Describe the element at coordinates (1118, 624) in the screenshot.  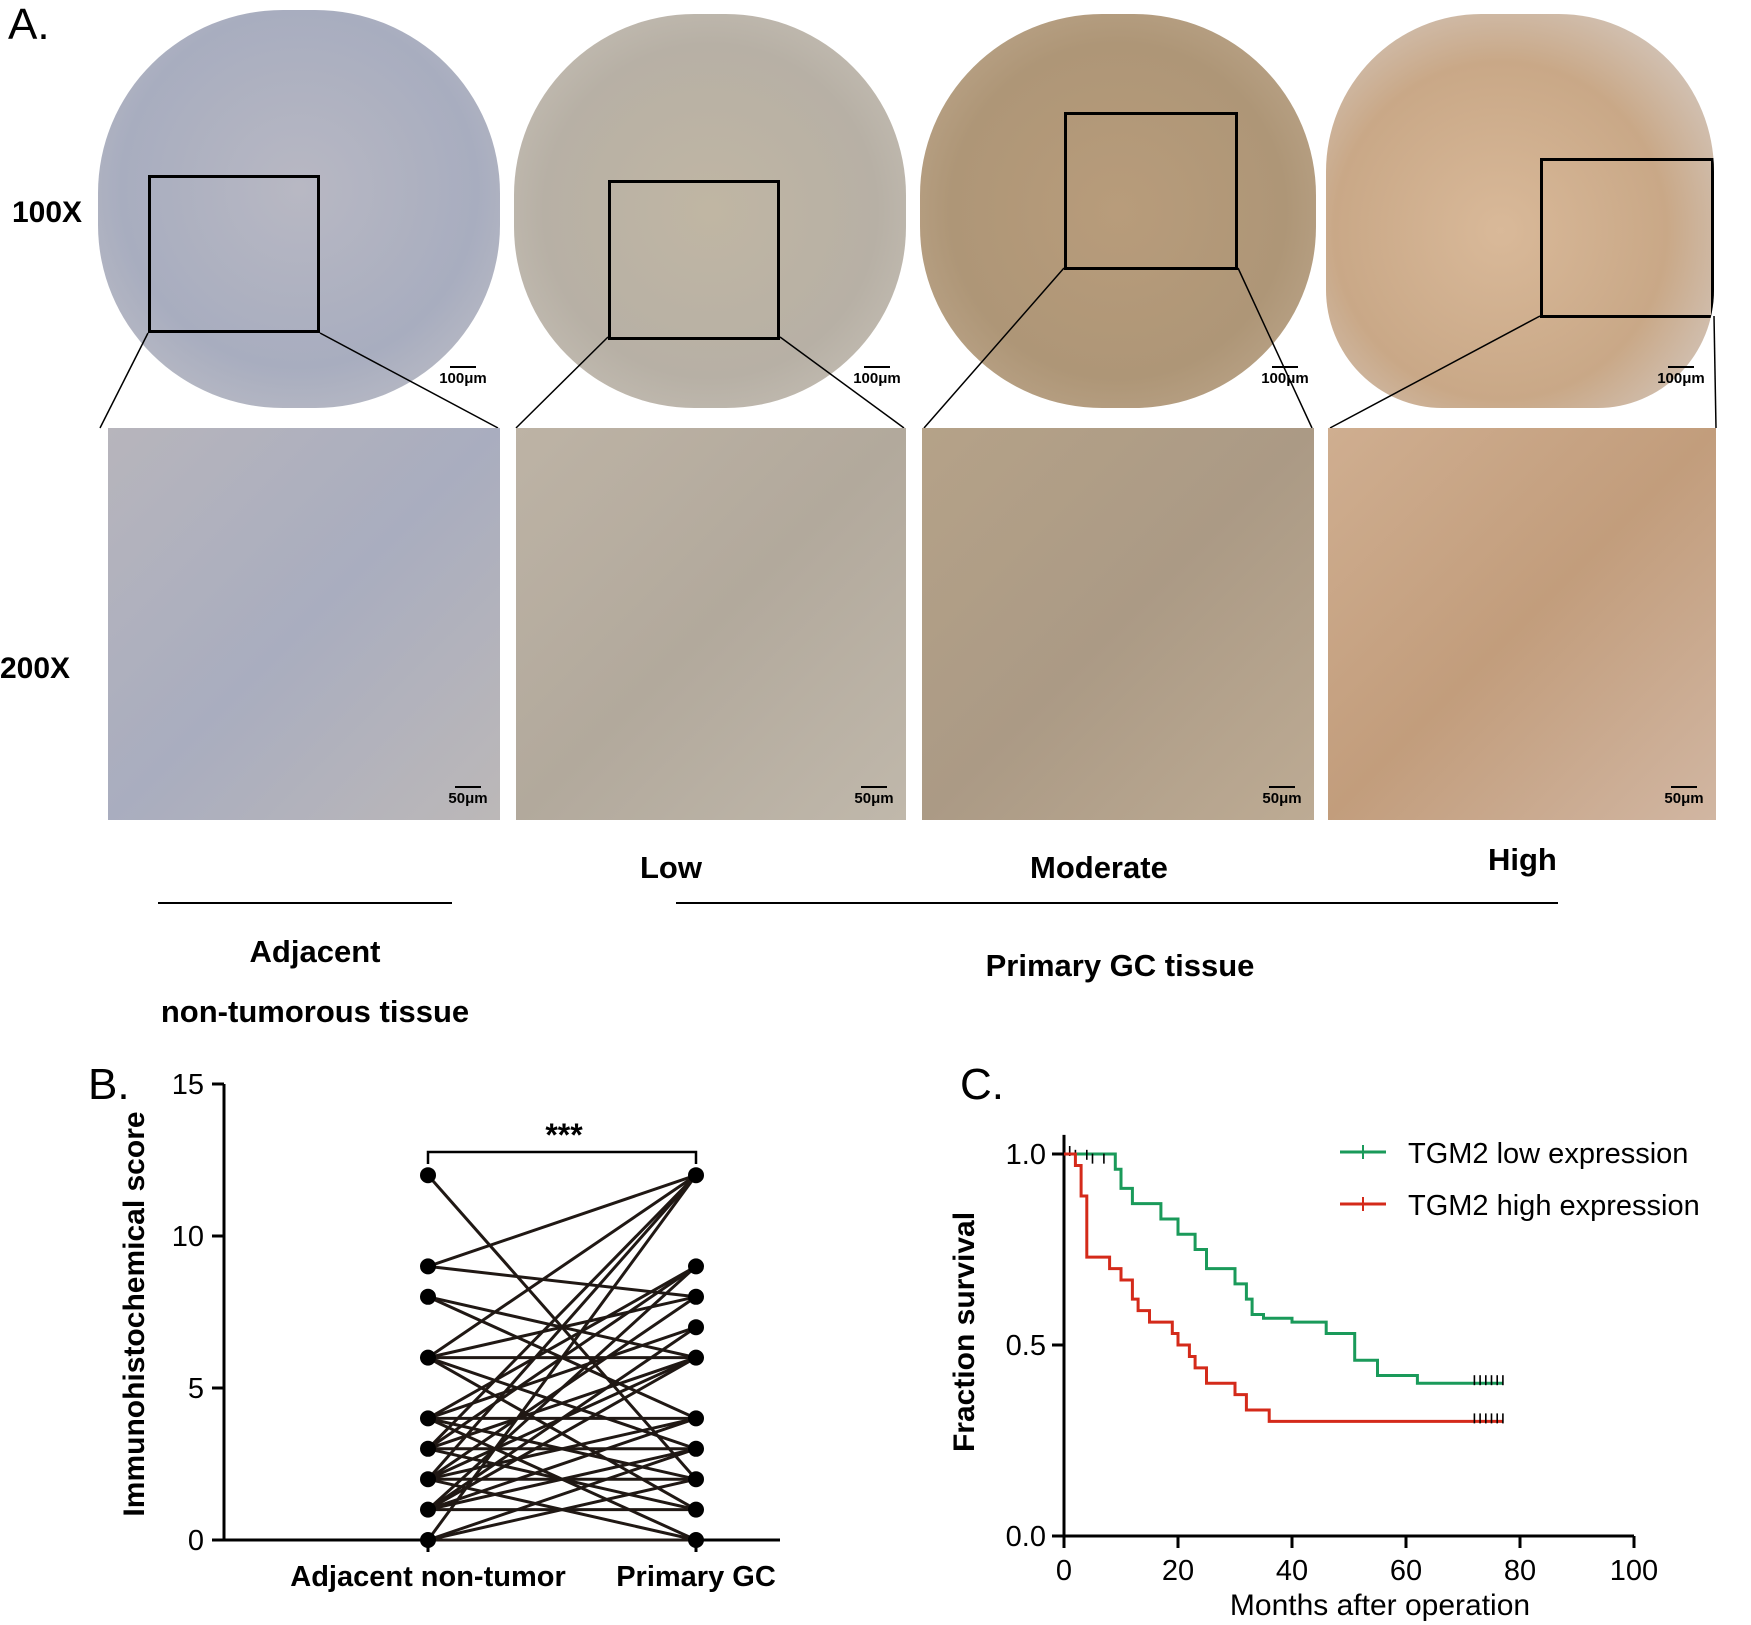
I see `micrograph-moderate-200x: 50μm` at that location.